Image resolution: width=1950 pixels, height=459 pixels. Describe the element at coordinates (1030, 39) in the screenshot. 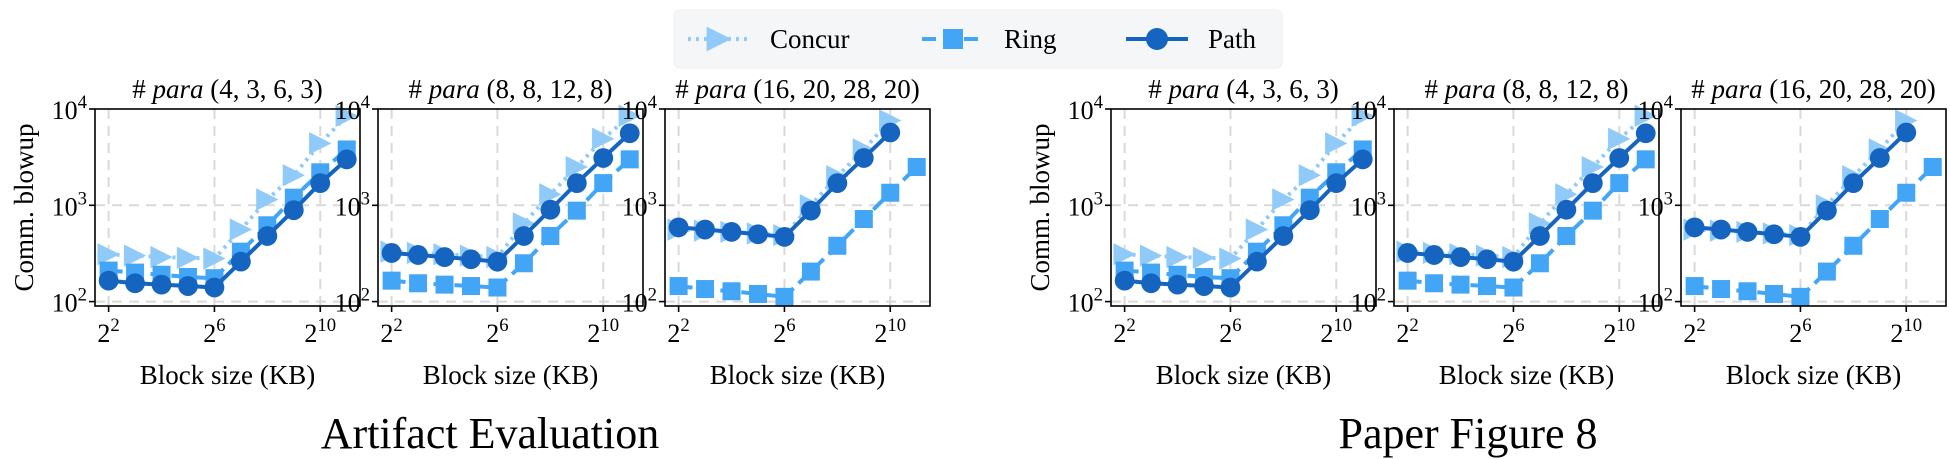

I see `legend-label: Ring` at that location.